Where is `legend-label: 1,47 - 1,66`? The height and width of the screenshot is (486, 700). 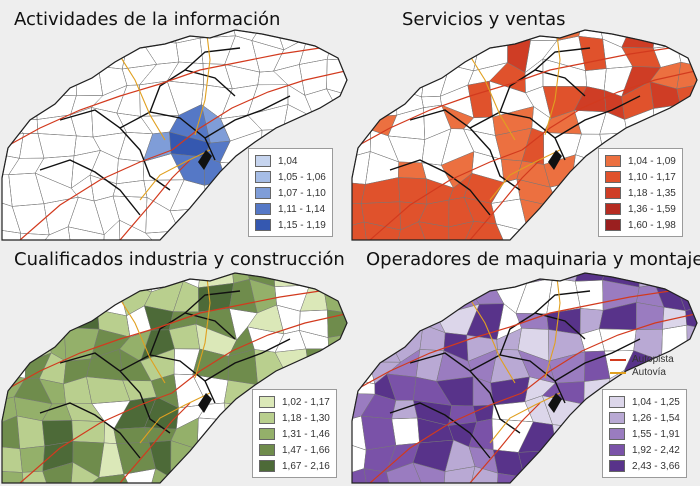
legend-label: 1,47 - 1,66 is located at coordinates (306, 450).